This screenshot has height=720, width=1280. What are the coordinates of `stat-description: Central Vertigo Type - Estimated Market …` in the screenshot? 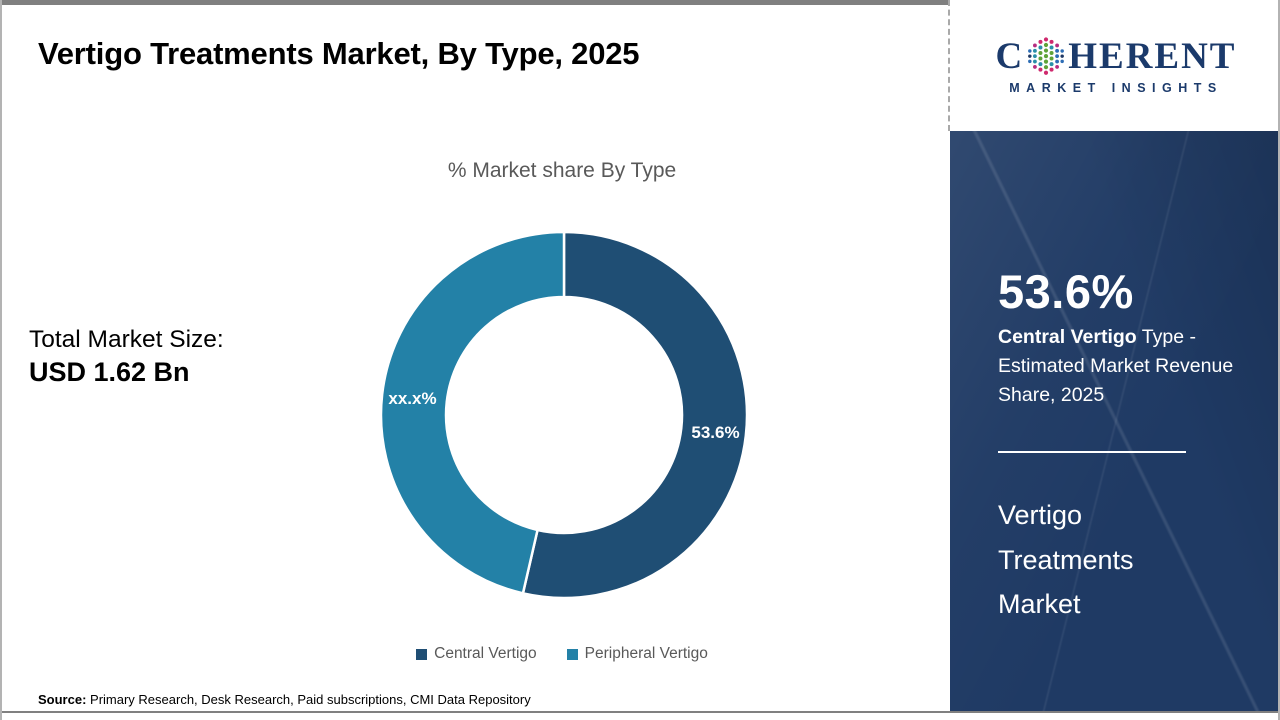 It's located at (1116, 366).